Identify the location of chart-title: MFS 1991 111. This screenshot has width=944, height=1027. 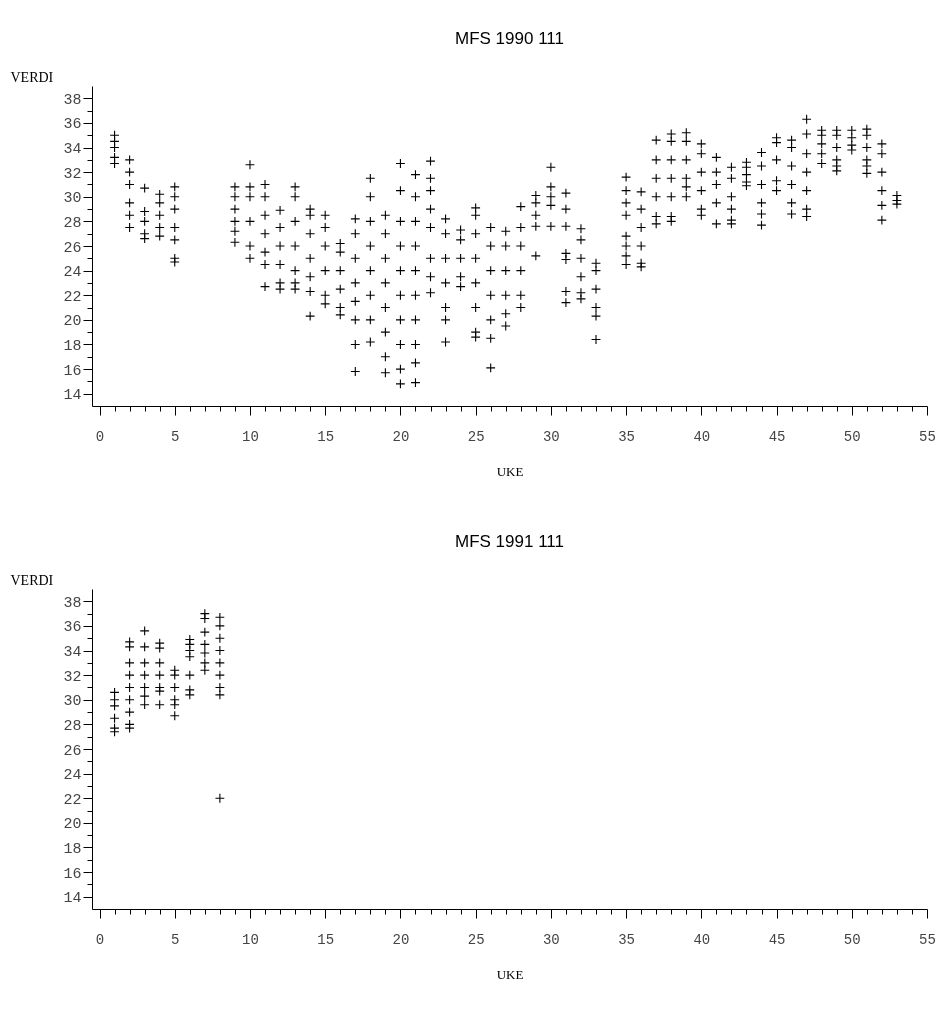
(509, 541).